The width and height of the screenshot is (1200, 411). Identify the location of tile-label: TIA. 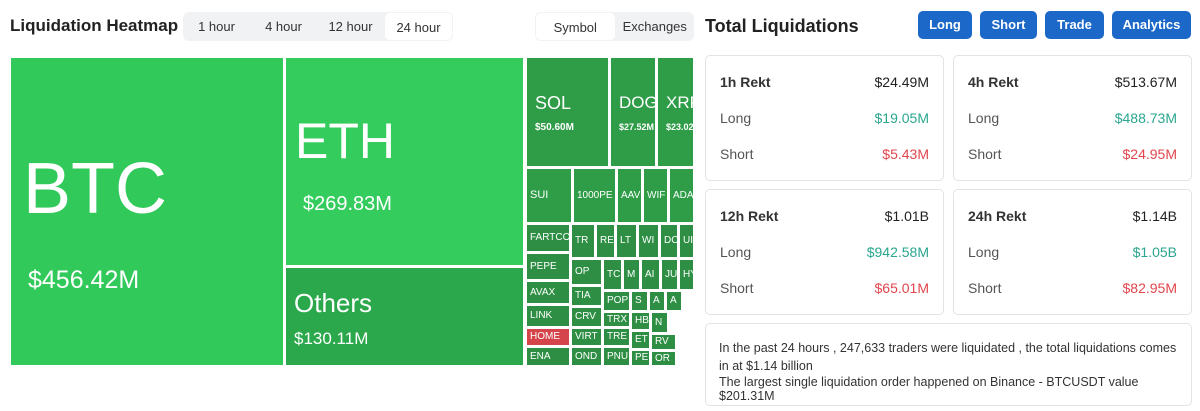
(583, 295).